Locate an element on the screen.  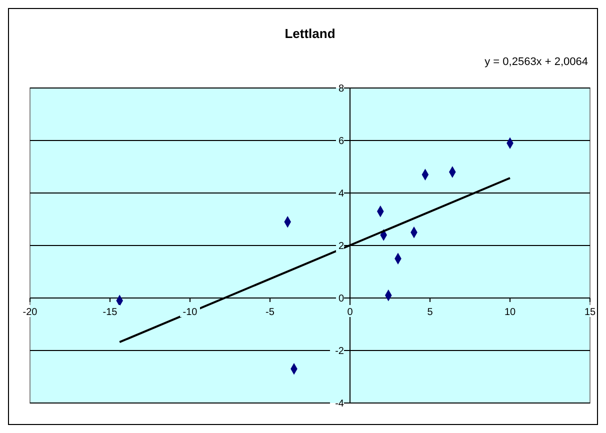
x-tick-label: 0 is located at coordinates (350, 312).